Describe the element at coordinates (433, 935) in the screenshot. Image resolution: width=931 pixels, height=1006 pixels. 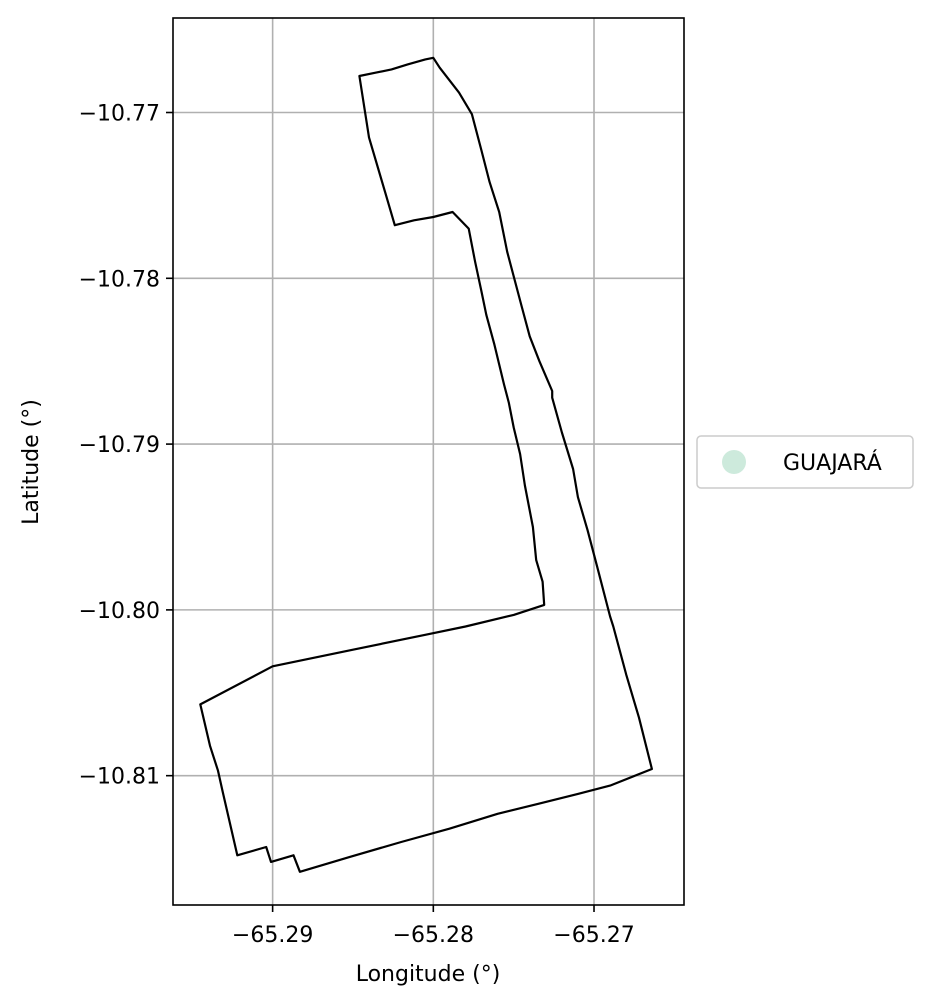
I see `x-tick-label: −65.28` at that location.